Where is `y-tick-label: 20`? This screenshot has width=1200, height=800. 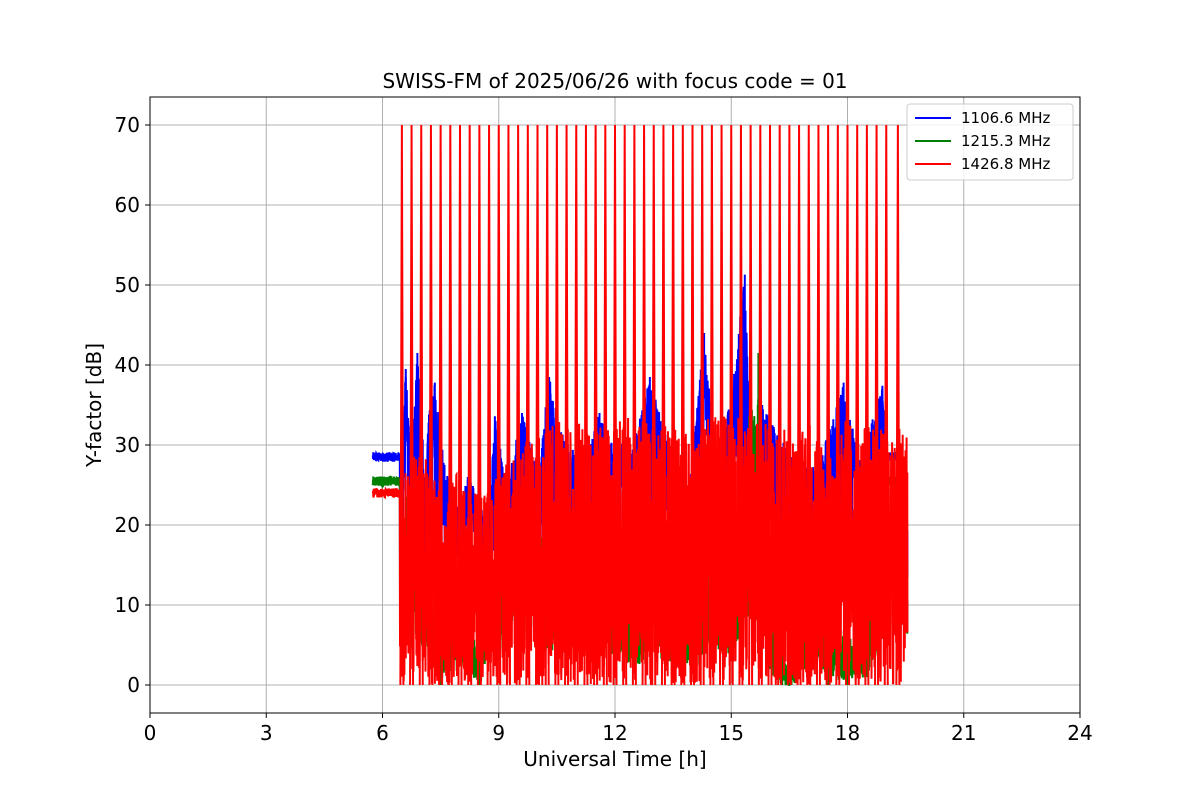 y-tick-label: 20 is located at coordinates (127, 525).